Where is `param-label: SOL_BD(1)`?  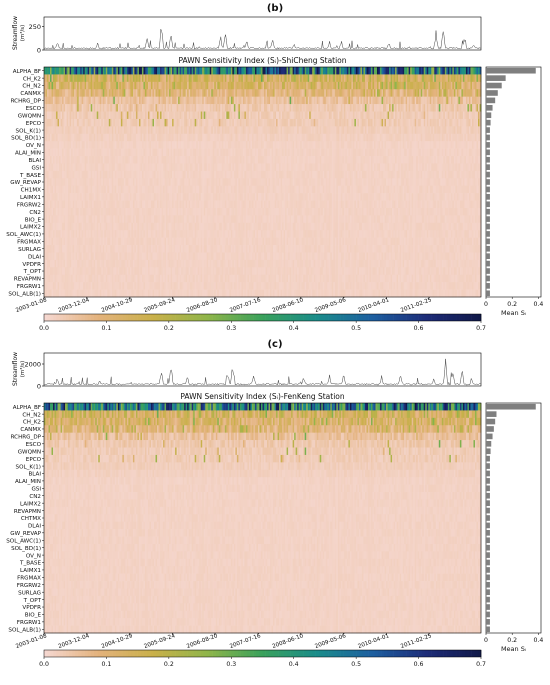 param-label: SOL_BD(1) is located at coordinates (26, 139).